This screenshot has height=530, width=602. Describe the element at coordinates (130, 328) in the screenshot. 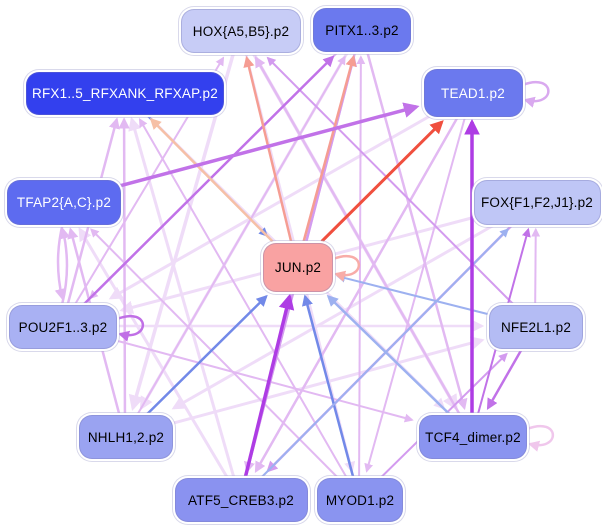

I see `self-loop-pou2f` at that location.